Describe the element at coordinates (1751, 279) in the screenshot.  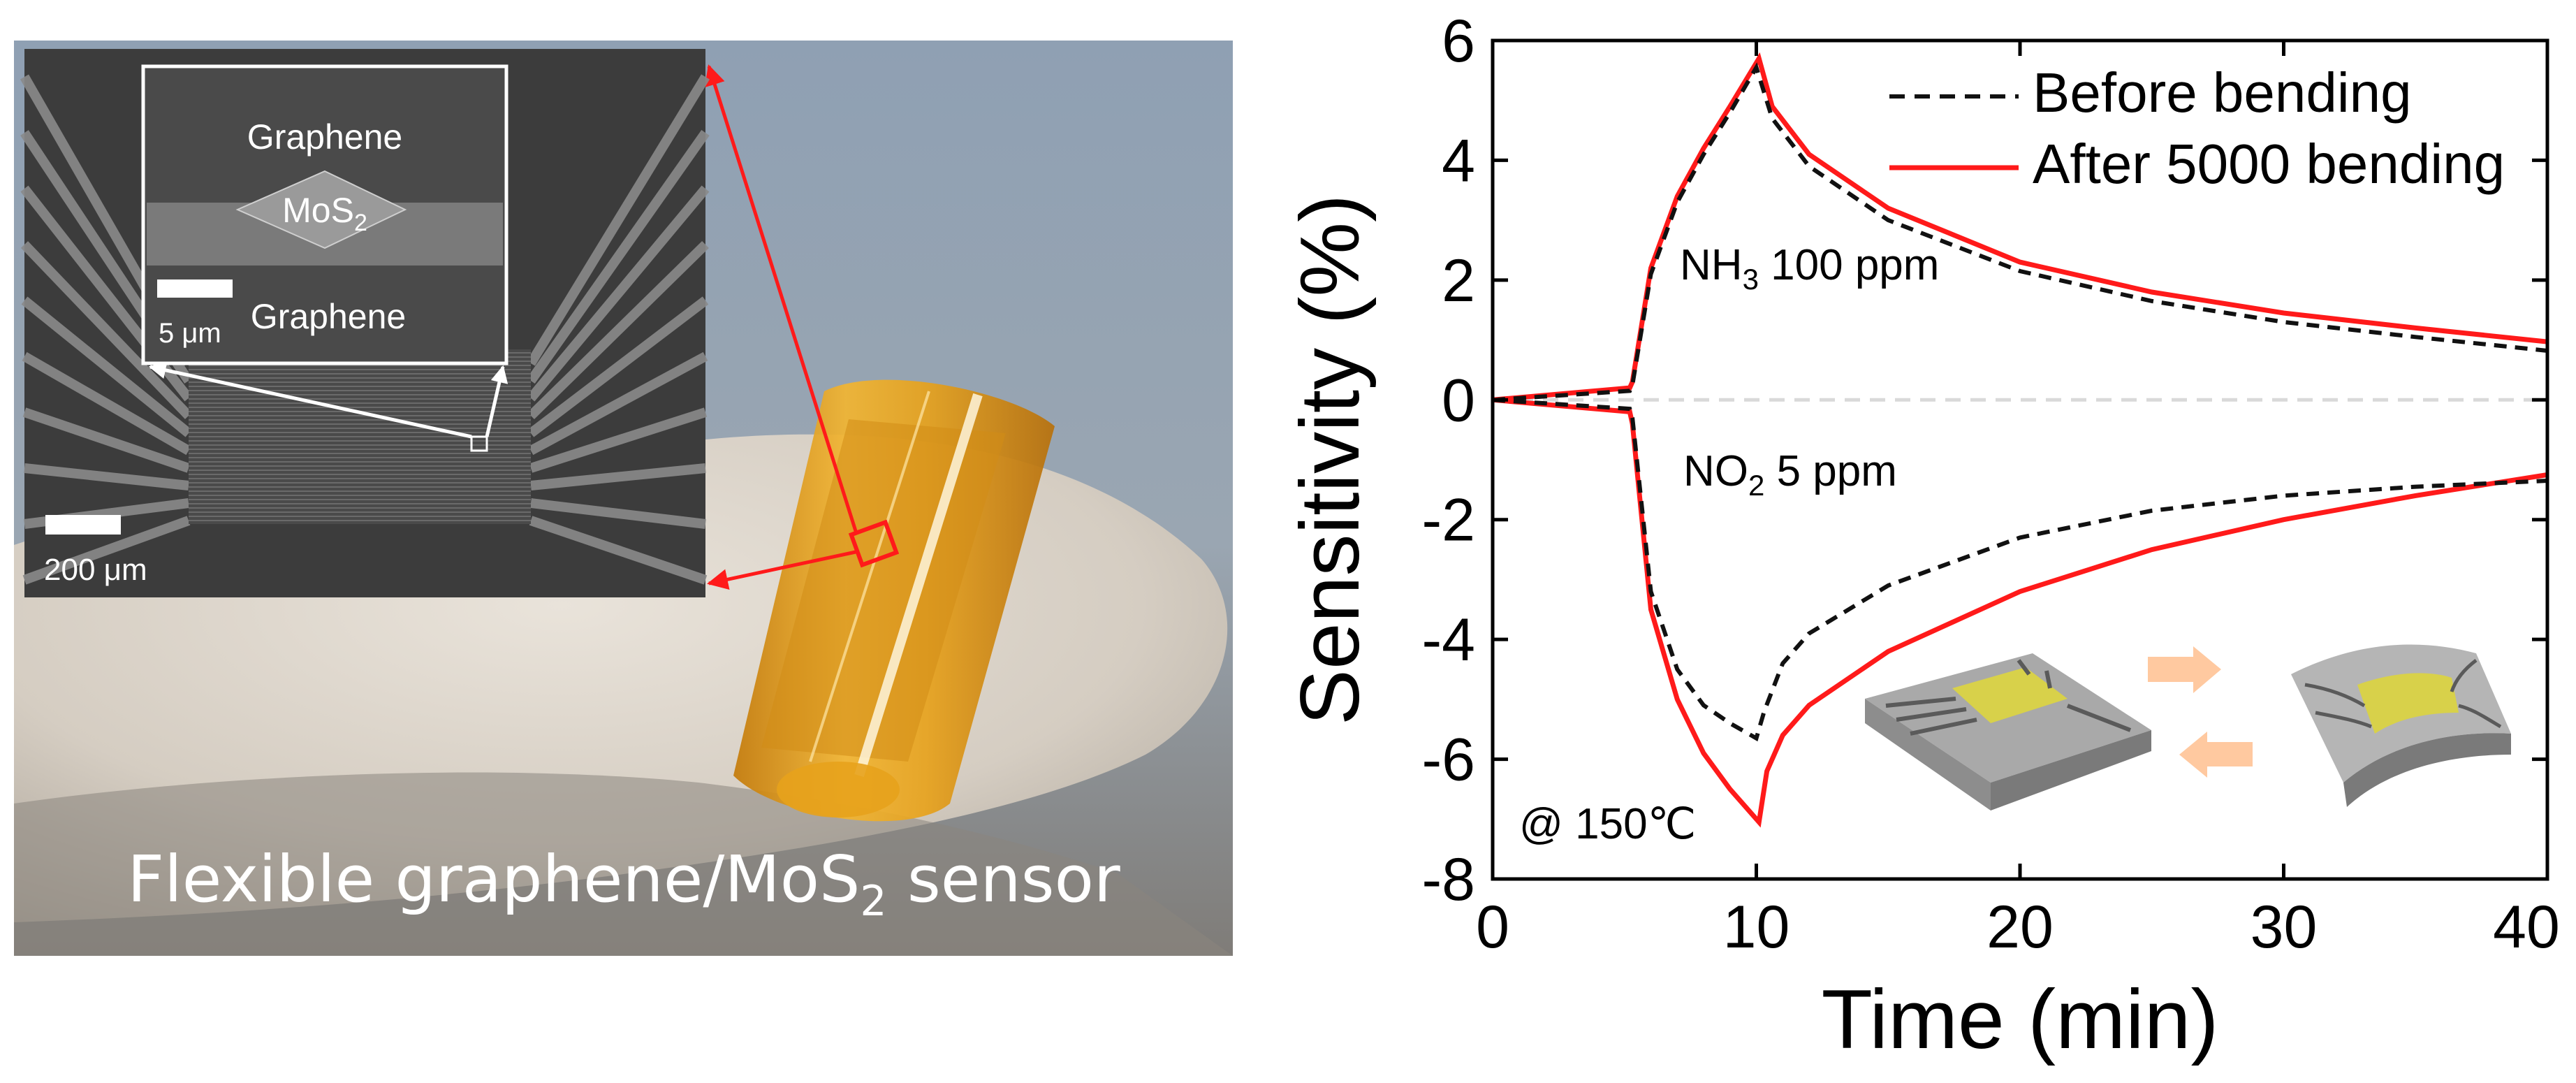
I see `annotation-nh3-subscript: 3` at that location.